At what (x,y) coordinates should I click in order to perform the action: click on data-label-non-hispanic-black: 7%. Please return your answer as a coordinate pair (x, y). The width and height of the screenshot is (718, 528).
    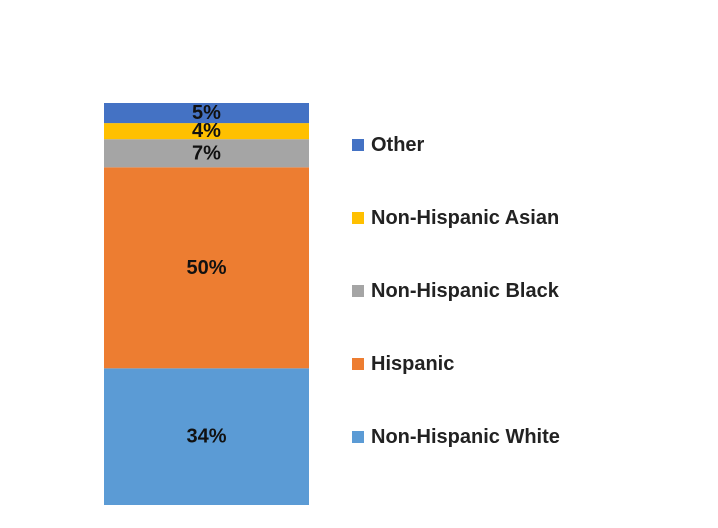
    Looking at the image, I should click on (206, 153).